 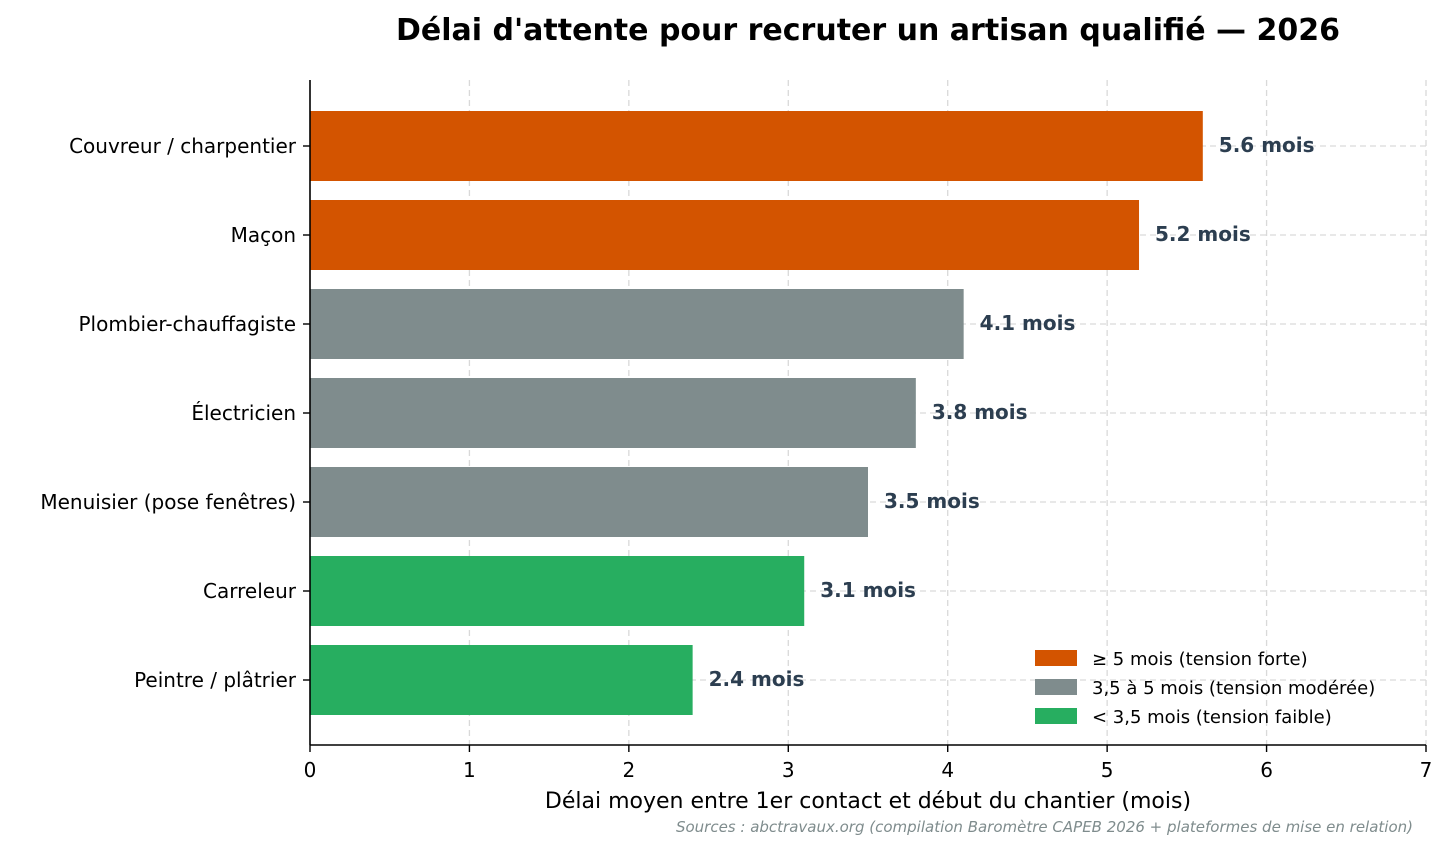 What do you see at coordinates (1233, 688) in the screenshot?
I see `legend-label: 3,5 à 5 mois (tension modérée)` at bounding box center [1233, 688].